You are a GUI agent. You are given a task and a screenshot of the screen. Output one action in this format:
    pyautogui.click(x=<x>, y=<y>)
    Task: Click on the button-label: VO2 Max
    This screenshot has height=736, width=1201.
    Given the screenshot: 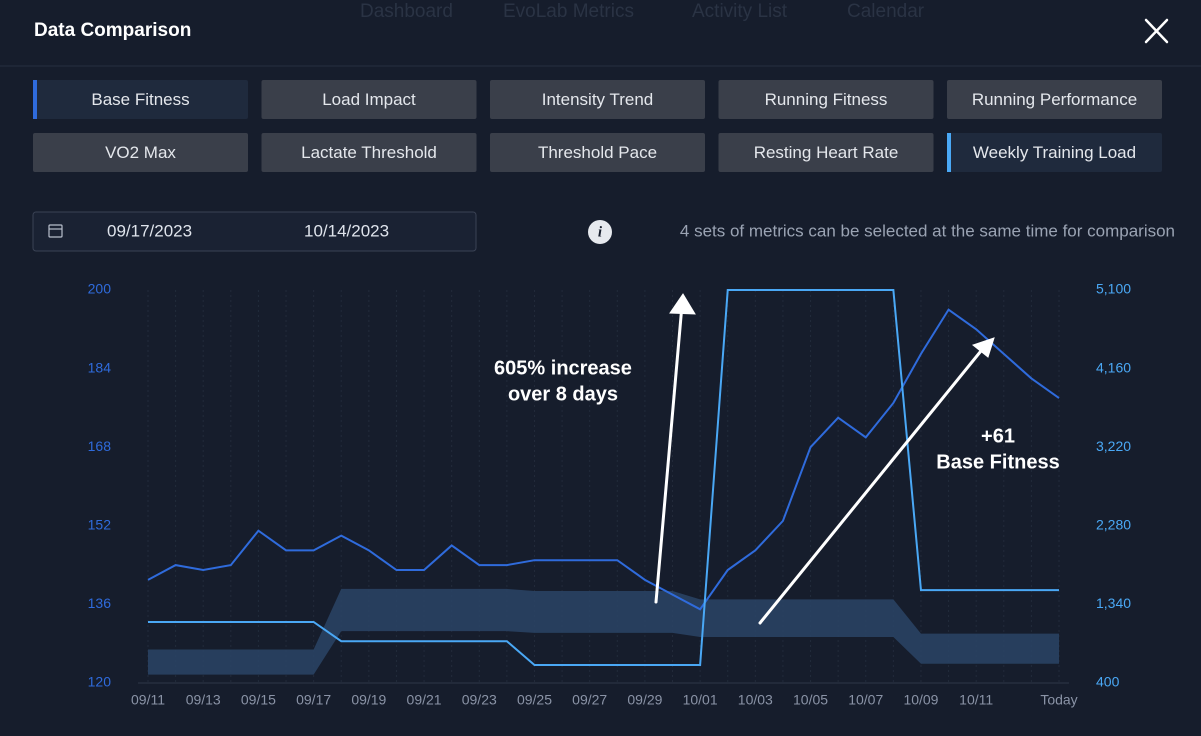 What is the action you would take?
    pyautogui.click(x=140, y=152)
    